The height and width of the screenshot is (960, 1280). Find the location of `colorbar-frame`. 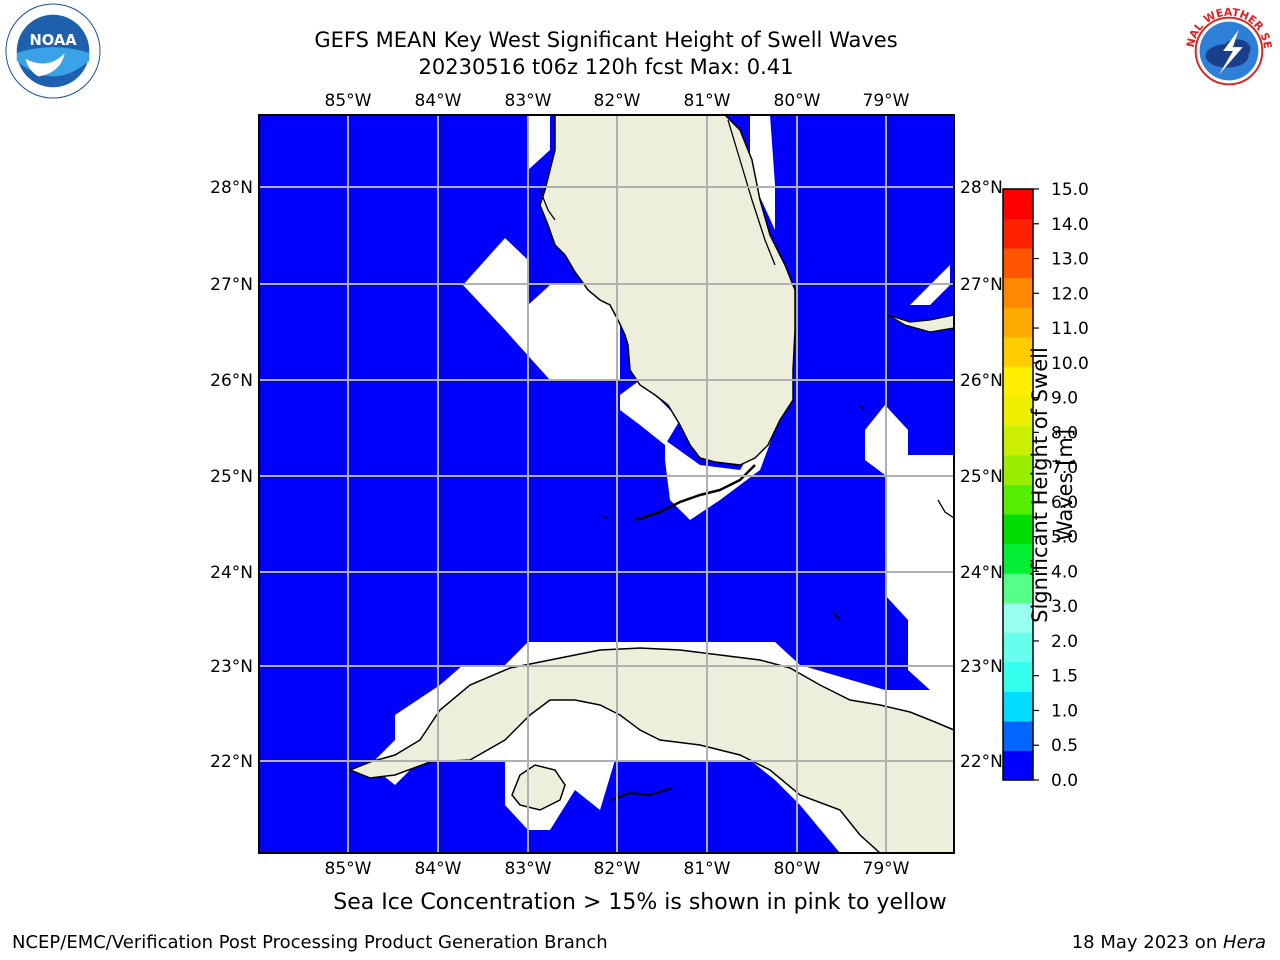

colorbar-frame is located at coordinates (1018, 484).